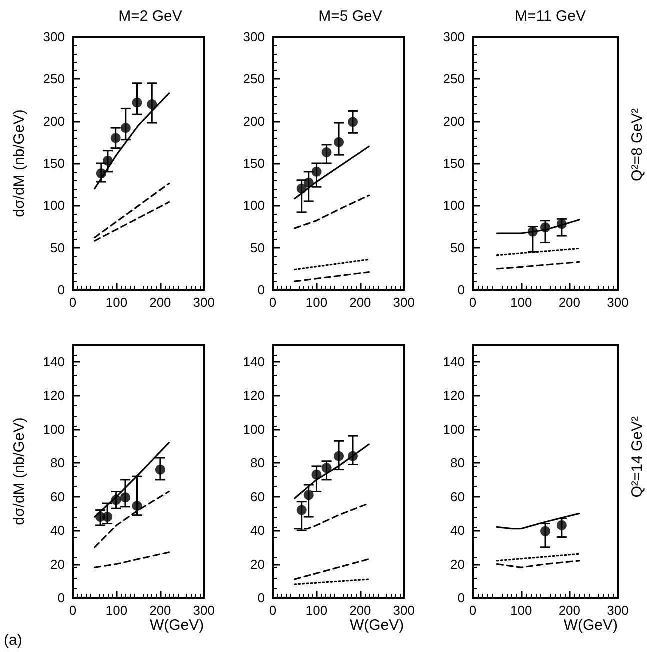 The height and width of the screenshot is (652, 647). I want to click on text: (a), so click(13, 640).